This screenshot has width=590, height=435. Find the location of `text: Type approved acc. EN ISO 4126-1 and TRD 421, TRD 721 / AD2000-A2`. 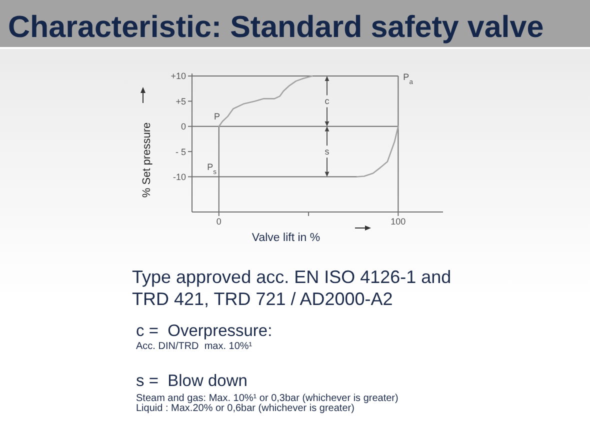

text: Type approved acc. EN ISO 4126-1 and TRD 421, TRD 721 / AD2000-A2 is located at coordinates (292, 288).